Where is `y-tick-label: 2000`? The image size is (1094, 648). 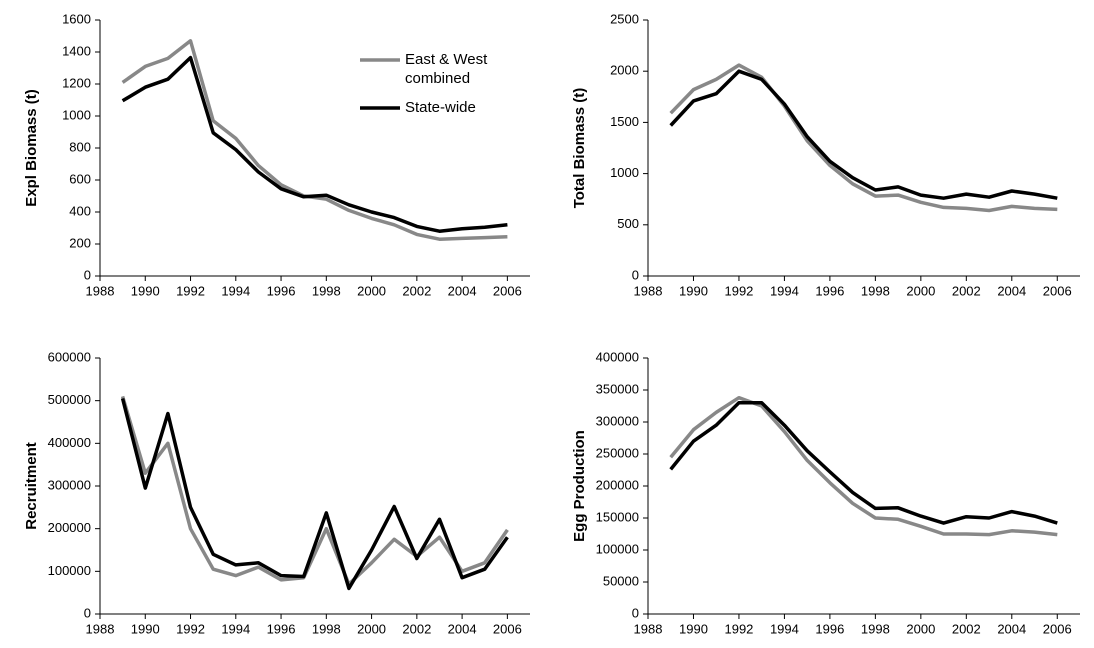
y-tick-label: 2000 is located at coordinates (624, 70).